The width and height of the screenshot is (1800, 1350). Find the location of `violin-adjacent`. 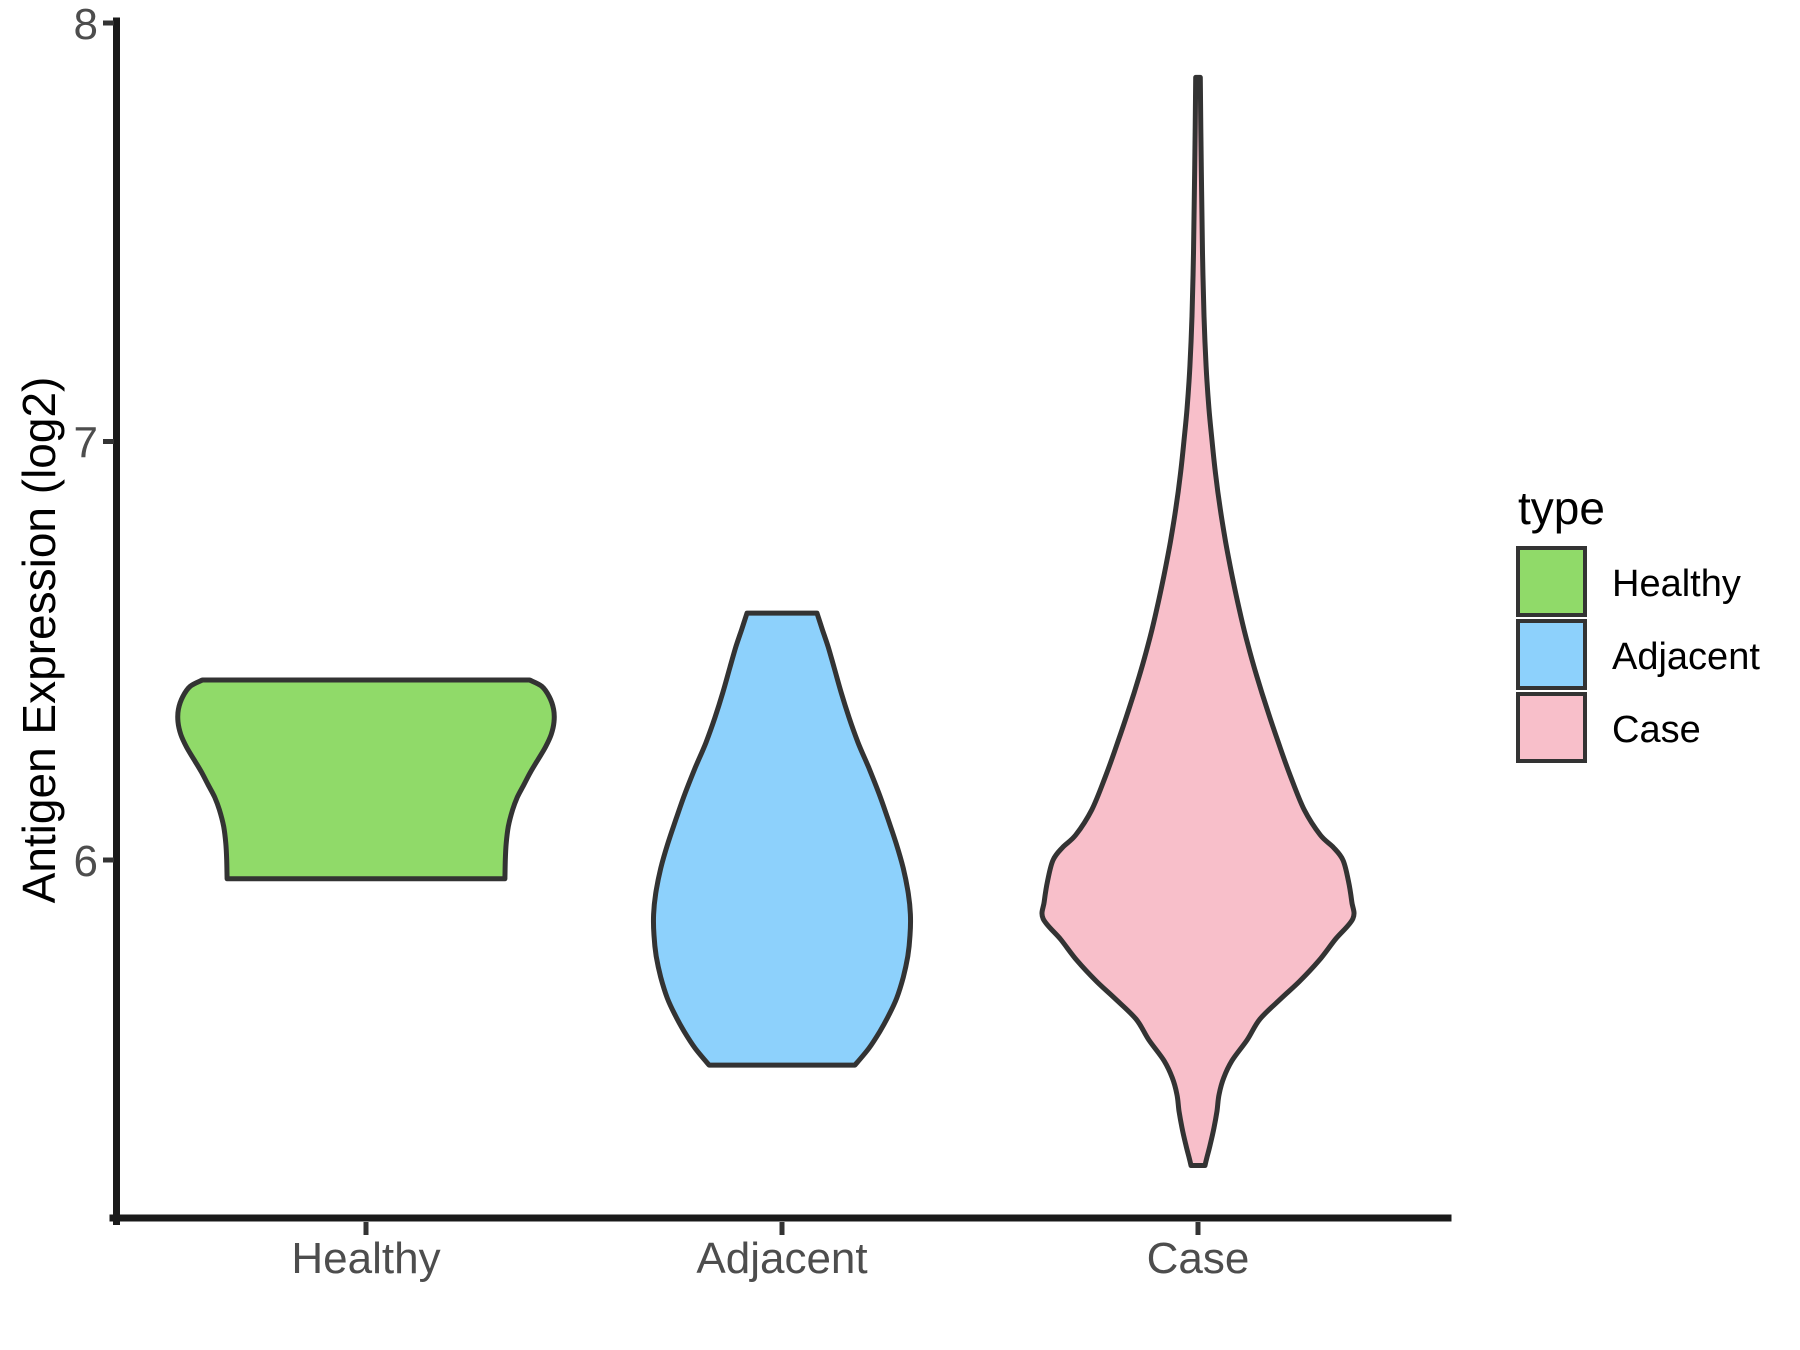

violin-adjacent is located at coordinates (782, 839).